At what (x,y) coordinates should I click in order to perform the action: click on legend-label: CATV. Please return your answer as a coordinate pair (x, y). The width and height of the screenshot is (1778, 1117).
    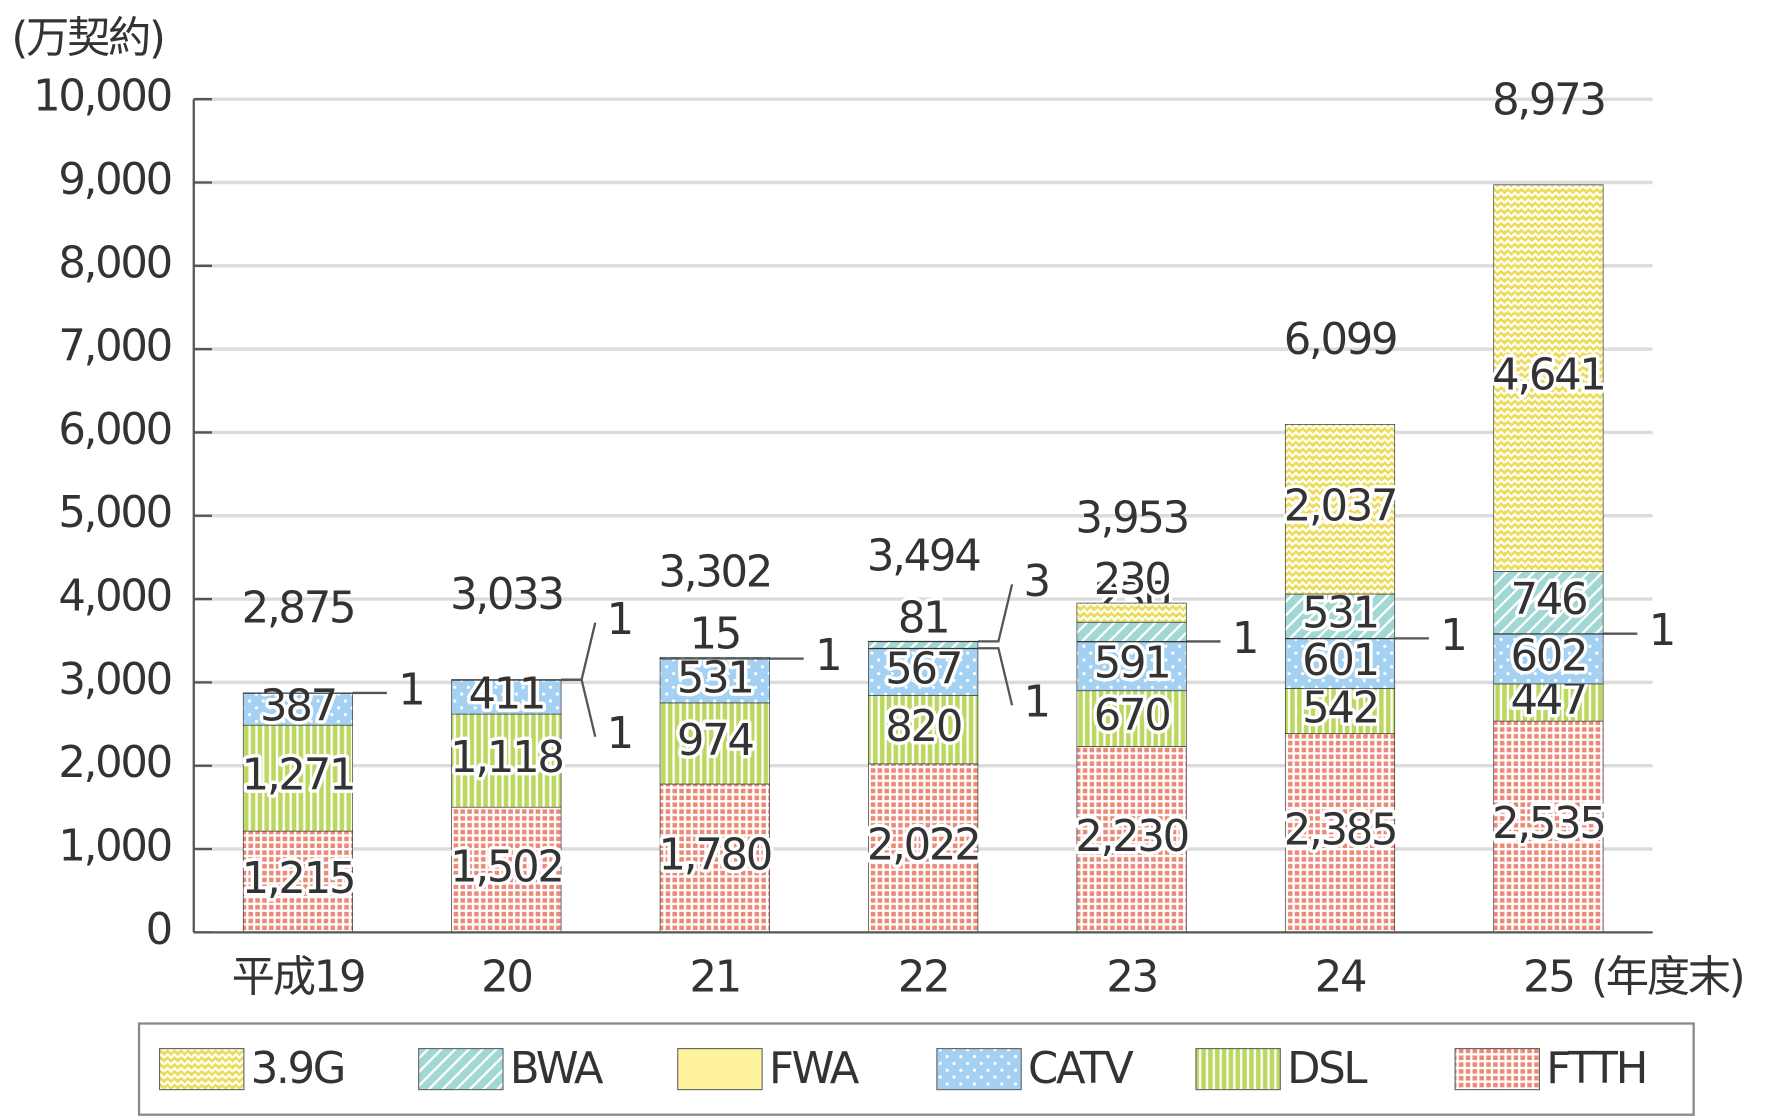
    Looking at the image, I should click on (1081, 1069).